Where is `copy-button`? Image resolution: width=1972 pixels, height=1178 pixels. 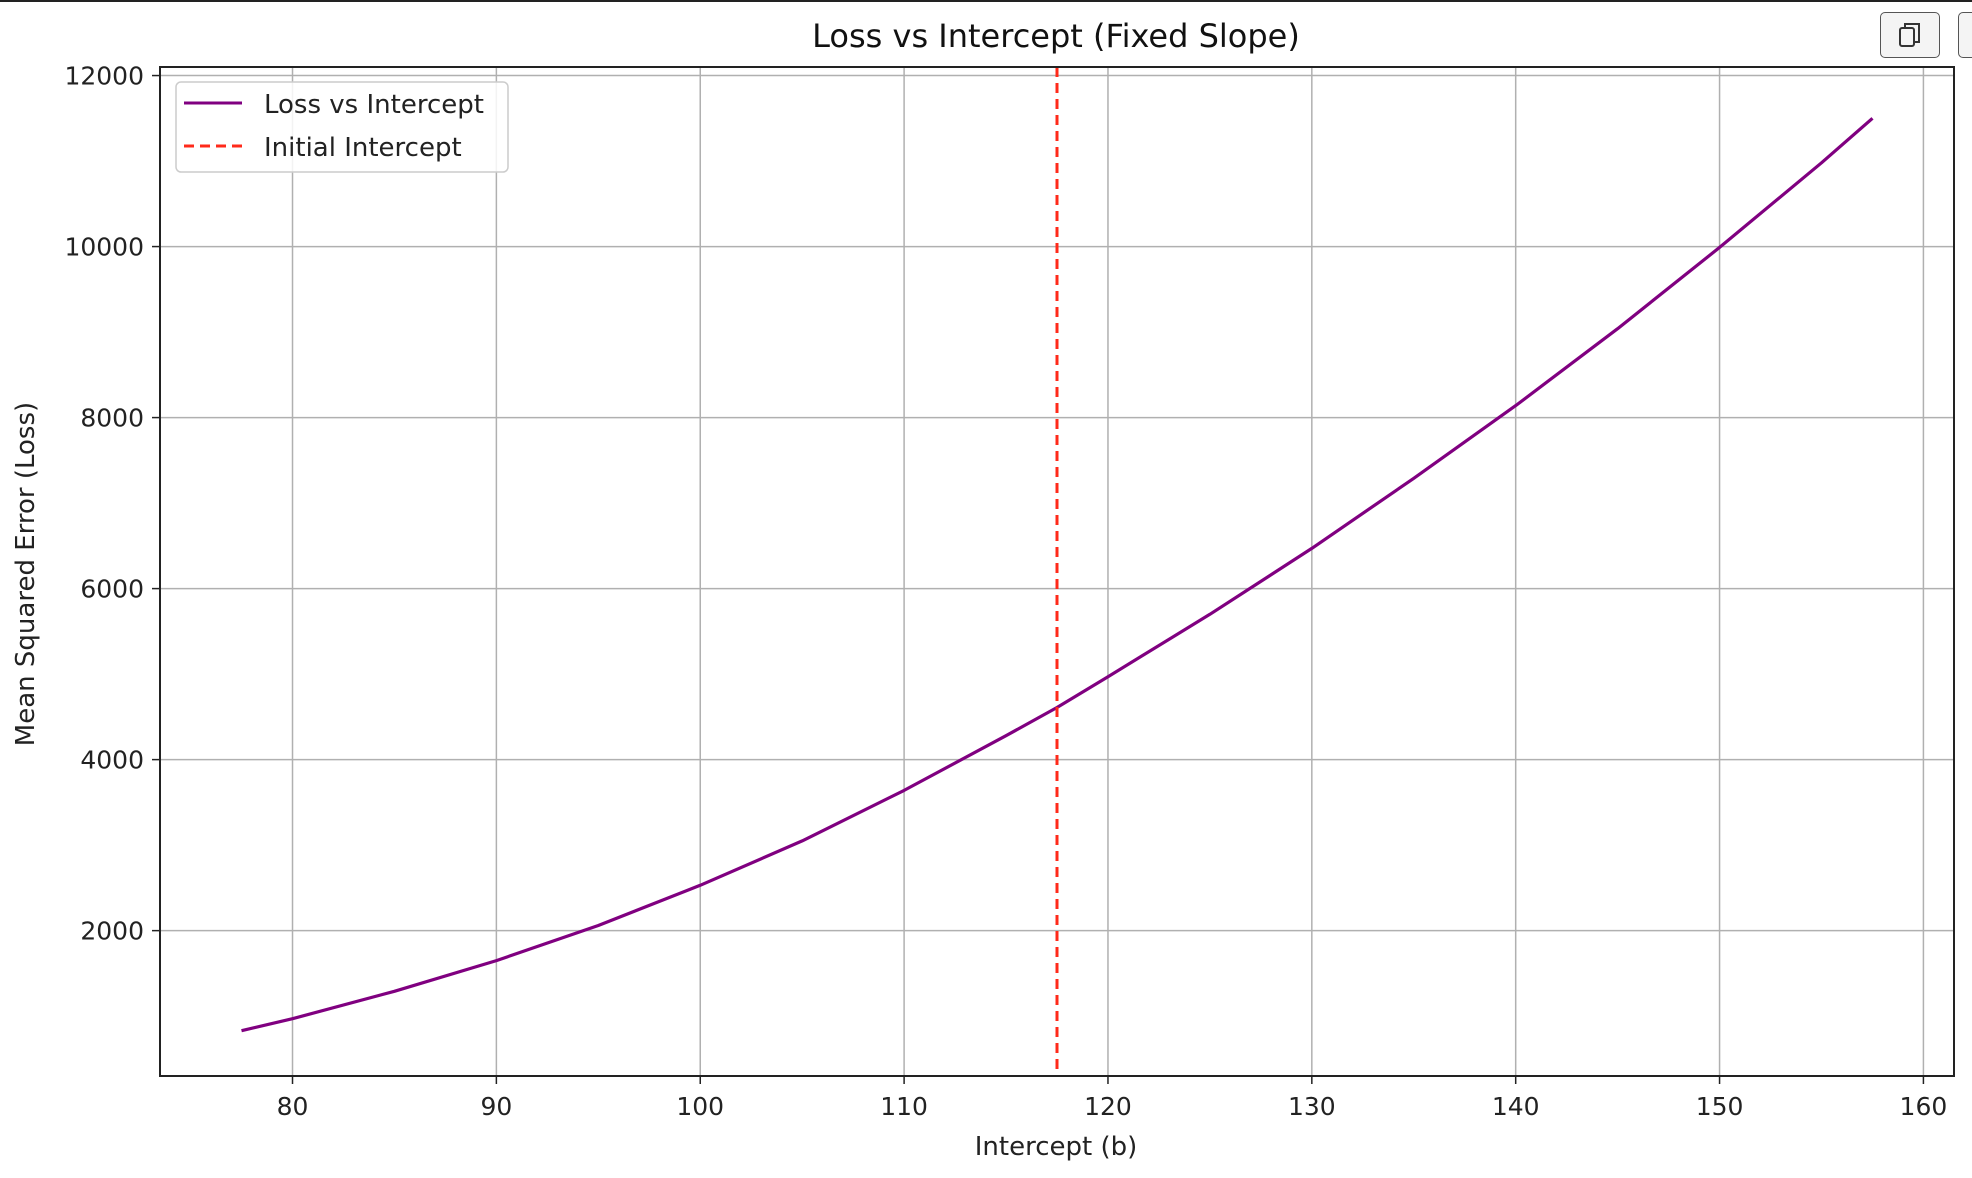
copy-button is located at coordinates (1910, 35).